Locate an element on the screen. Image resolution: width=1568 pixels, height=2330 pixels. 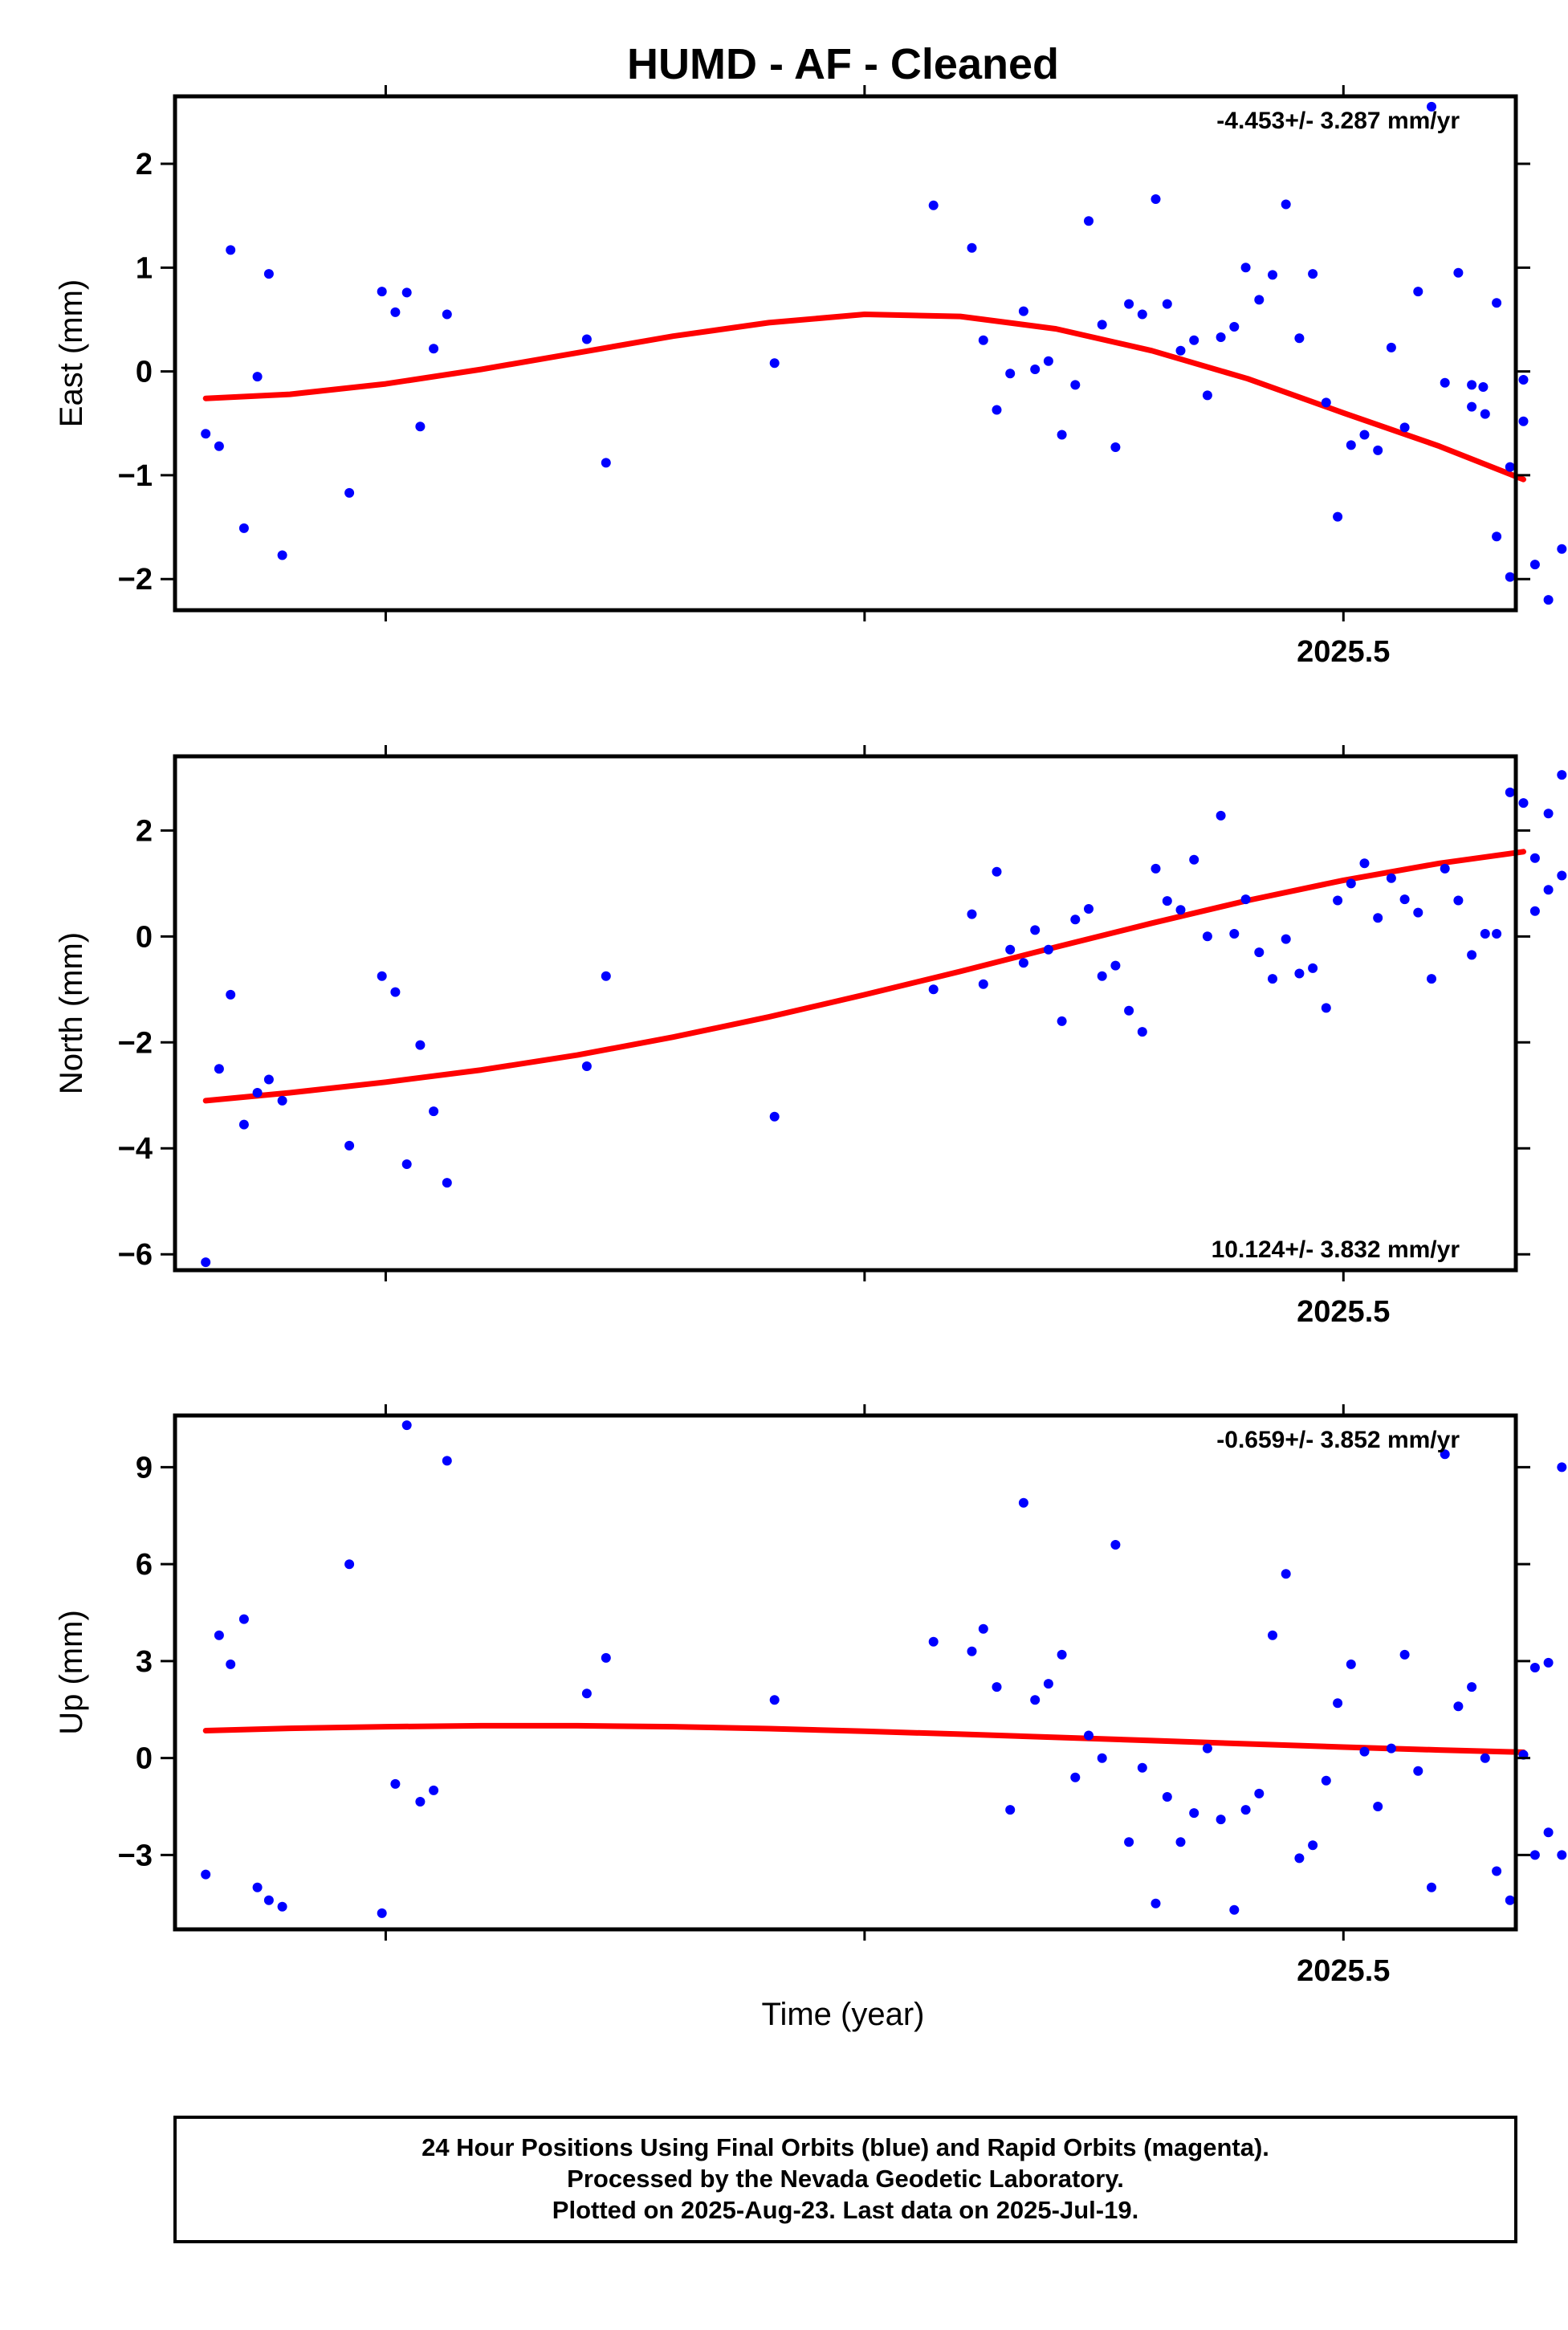
chart-title: HUMD - AF - Cleaned is located at coordinates (843, 64).